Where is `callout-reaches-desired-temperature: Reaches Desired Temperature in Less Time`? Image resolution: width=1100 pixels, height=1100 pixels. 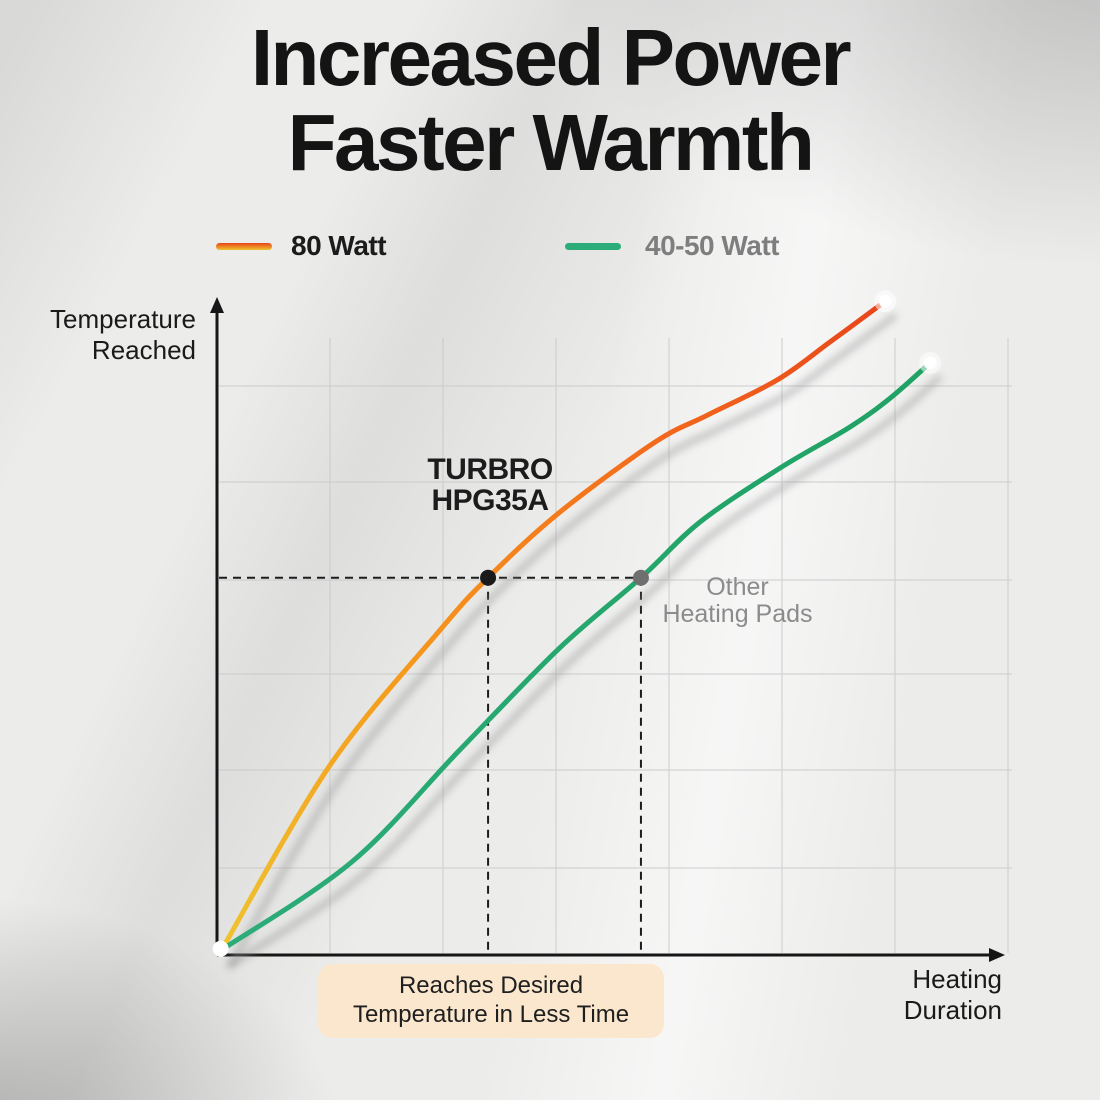 callout-reaches-desired-temperature: Reaches Desired Temperature in Less Time is located at coordinates (491, 1001).